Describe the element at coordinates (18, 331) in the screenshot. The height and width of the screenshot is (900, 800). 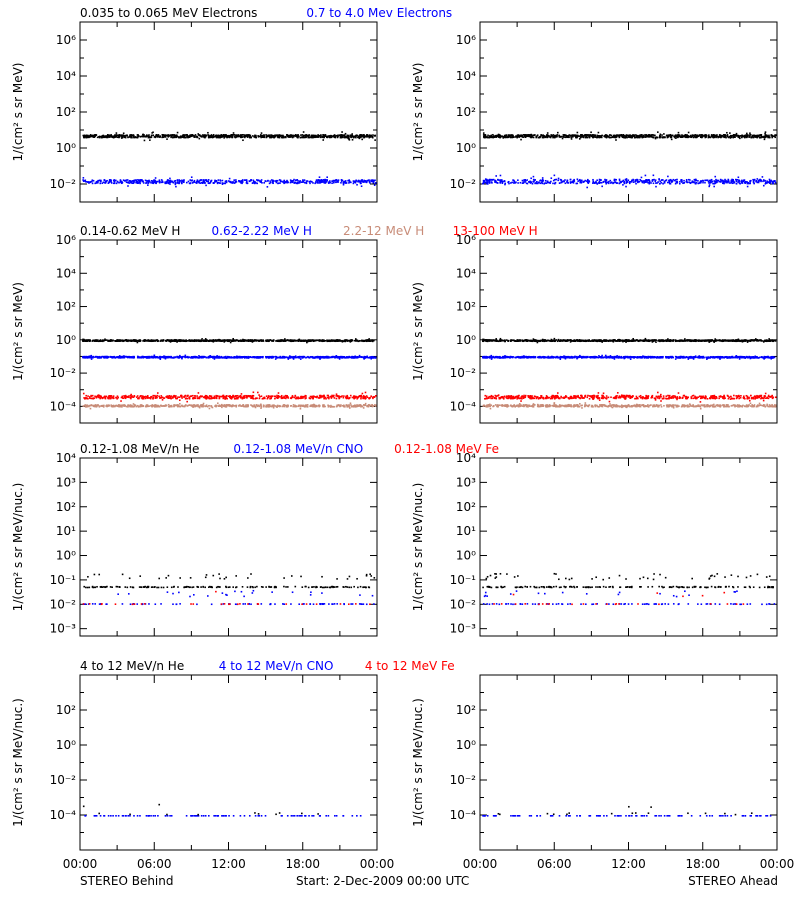
I see `y-axis-label: 1/(cm² s sr MeV)` at that location.